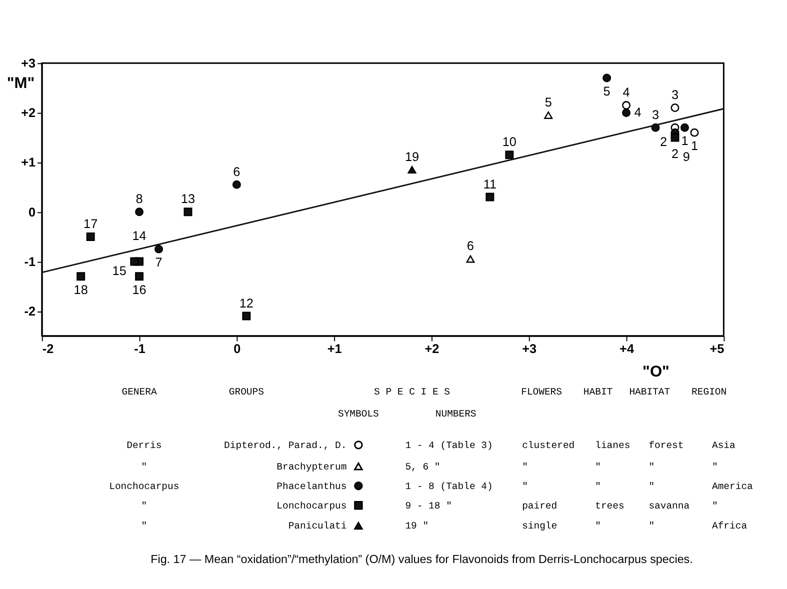 The width and height of the screenshot is (787, 589). I want to click on x-tick-label: 0, so click(237, 349).